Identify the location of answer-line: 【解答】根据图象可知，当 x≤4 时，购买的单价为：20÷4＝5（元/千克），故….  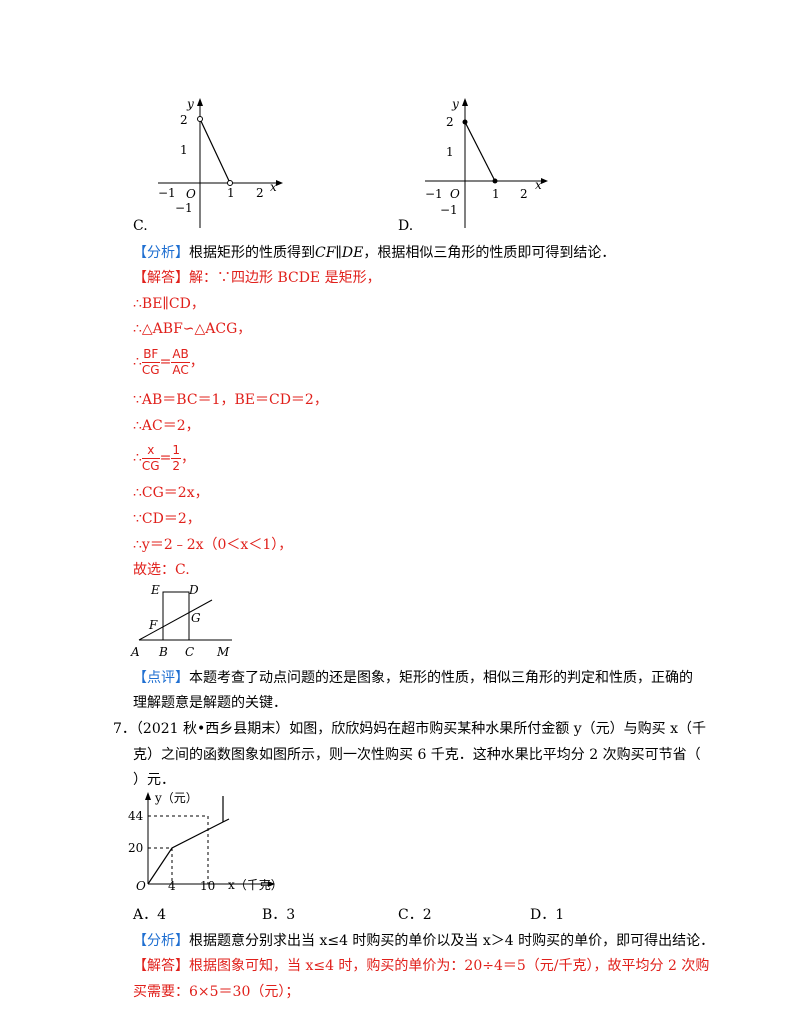
(421, 966).